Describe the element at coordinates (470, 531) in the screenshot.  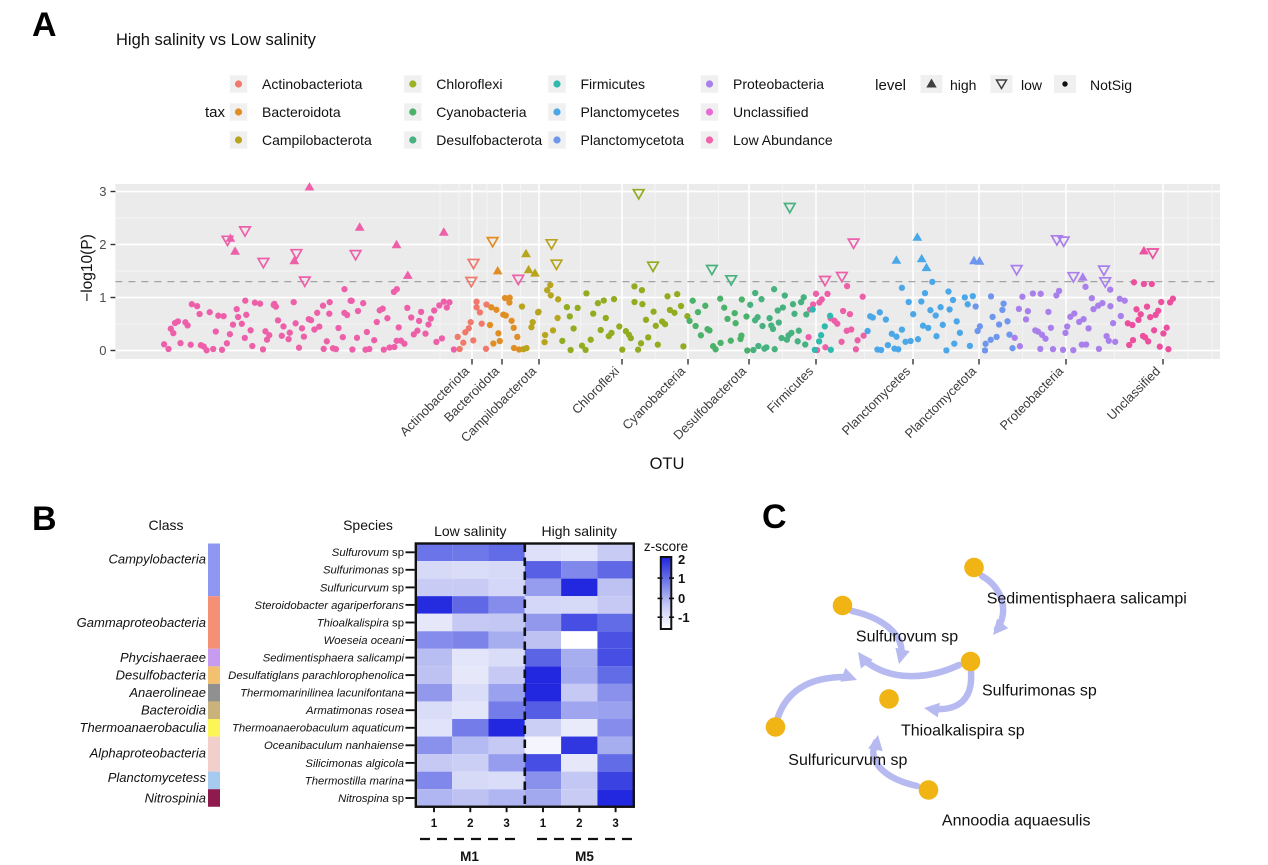
I see `svg-text: Low salinity` at that location.